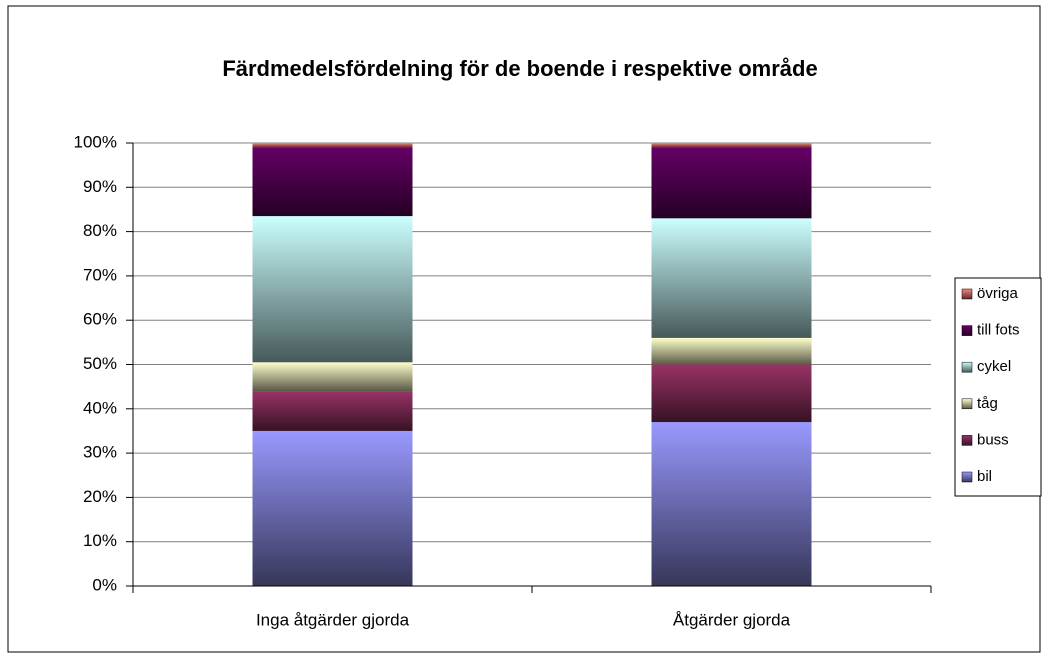 The image size is (1048, 656). What do you see at coordinates (994, 366) in the screenshot?
I see `legend-label: cykel` at bounding box center [994, 366].